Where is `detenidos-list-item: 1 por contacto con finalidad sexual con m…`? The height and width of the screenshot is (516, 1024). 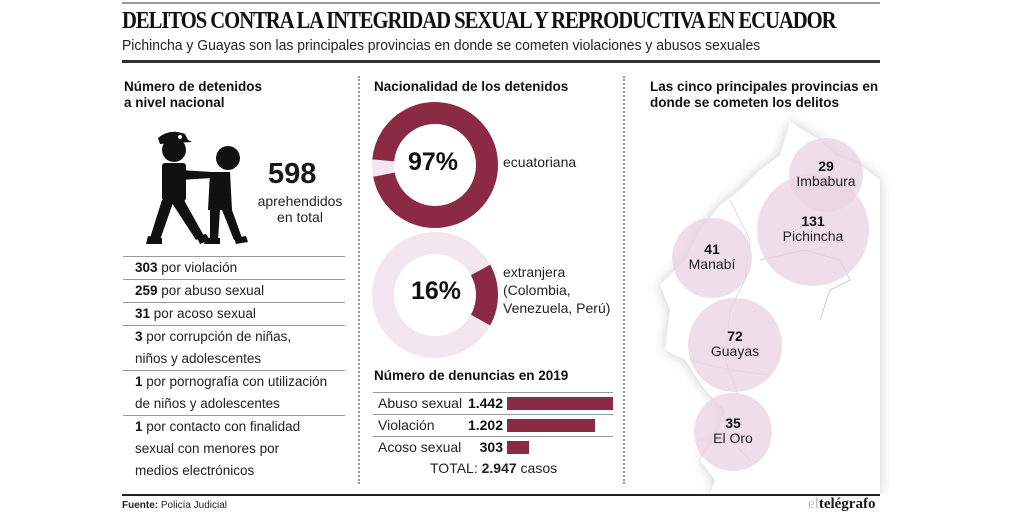 detenidos-list-item: 1 por contacto con finalidad sexual con m… is located at coordinates (234, 448).